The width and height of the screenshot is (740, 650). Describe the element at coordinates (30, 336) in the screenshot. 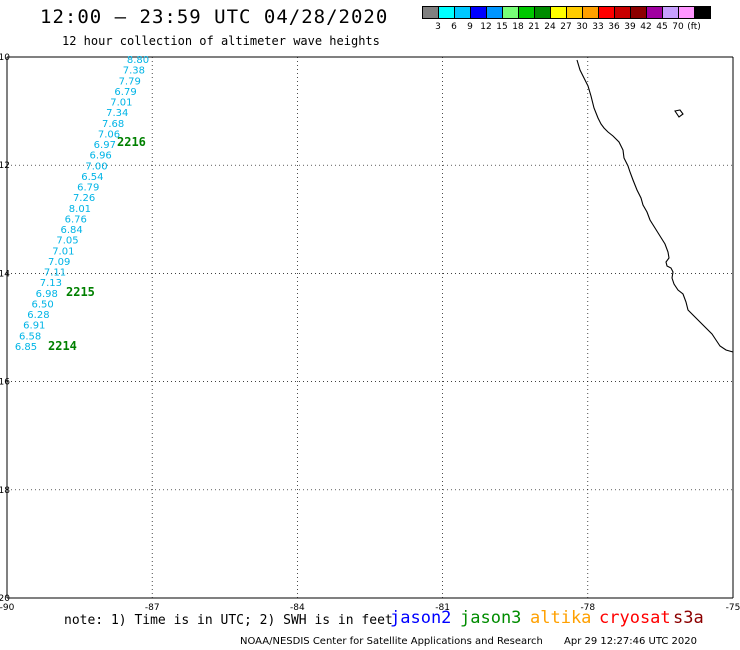

I see `swh-value: 6.58` at that location.